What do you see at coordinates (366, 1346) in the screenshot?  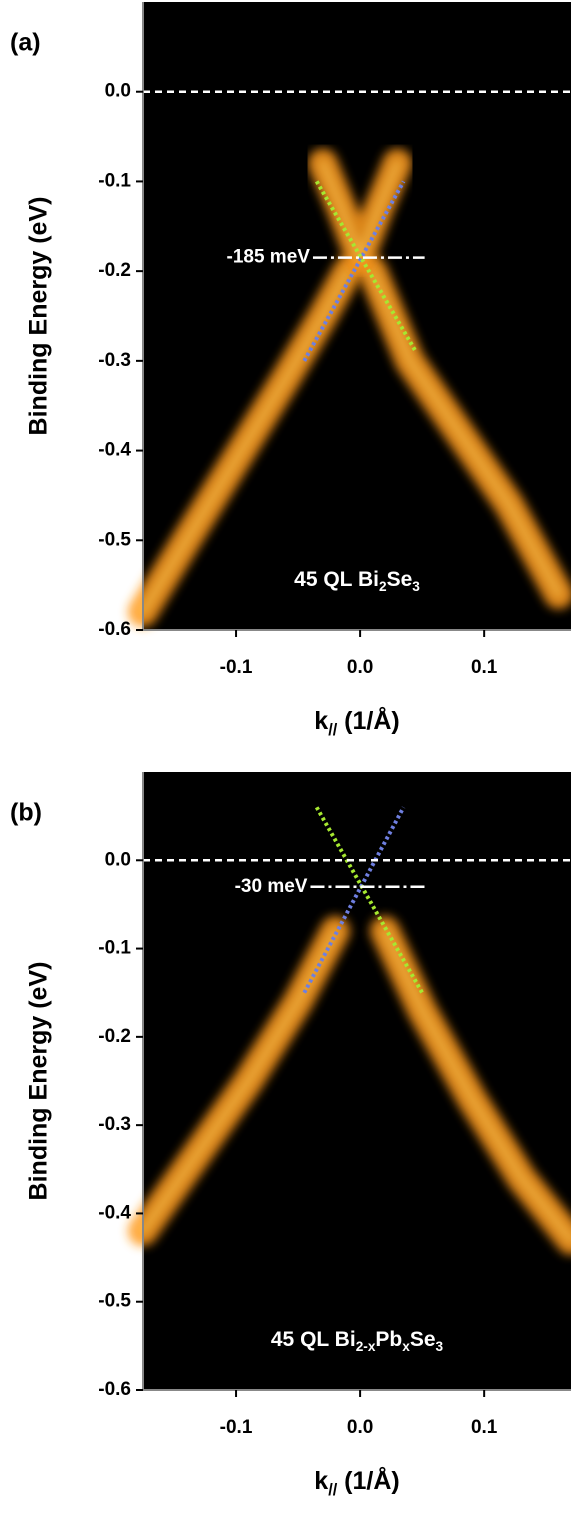 I see `subscript: 2-x` at bounding box center [366, 1346].